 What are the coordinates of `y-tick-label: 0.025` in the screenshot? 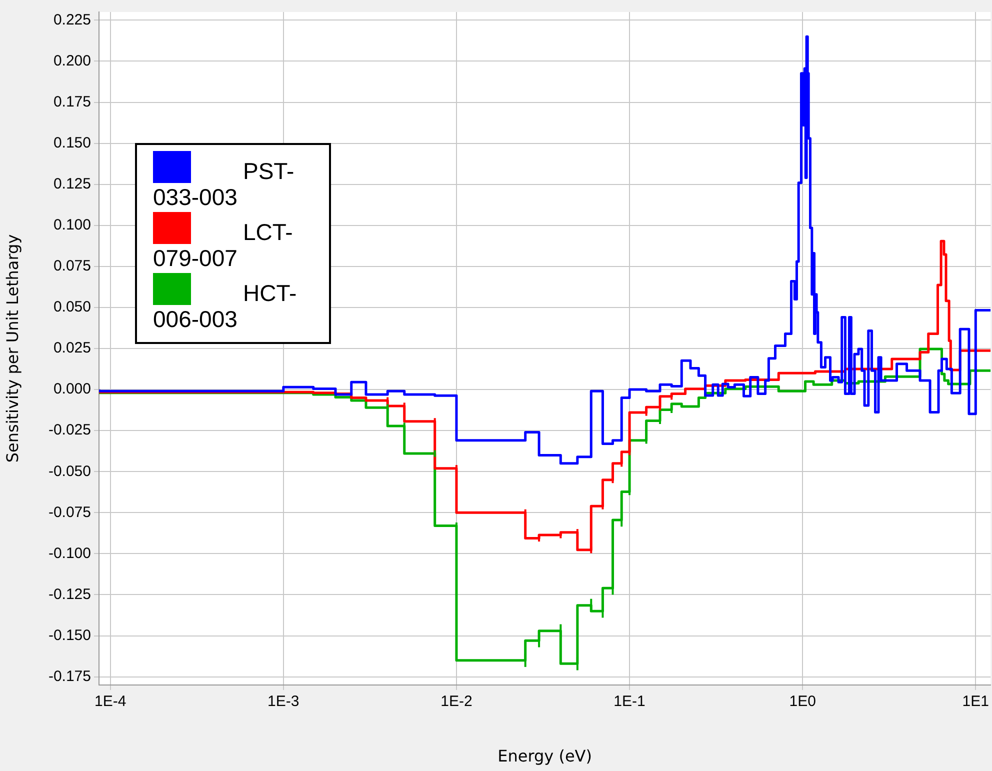 It's located at (72, 348).